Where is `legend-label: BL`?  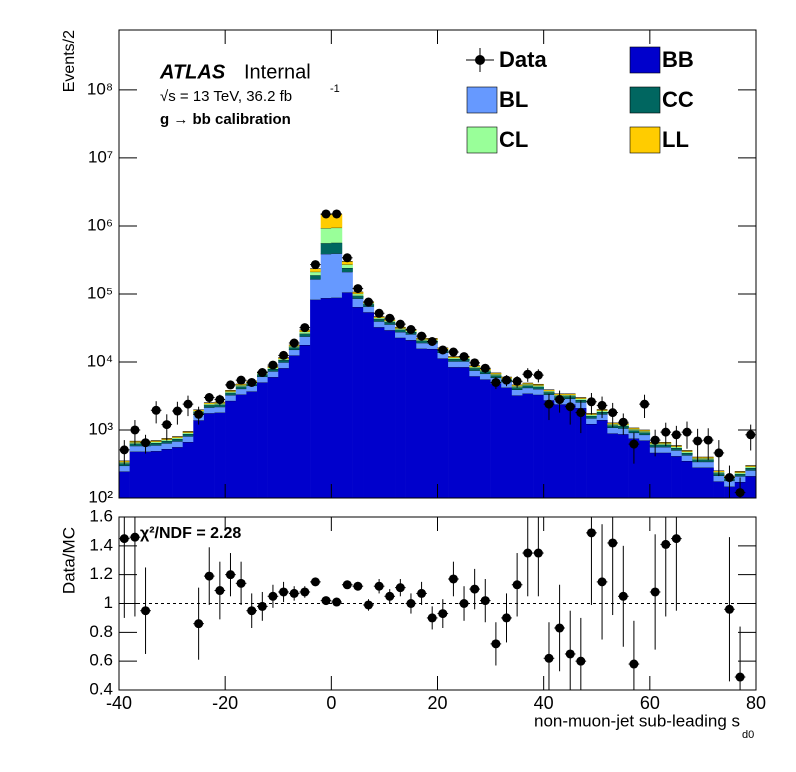 legend-label: BL is located at coordinates (513, 99).